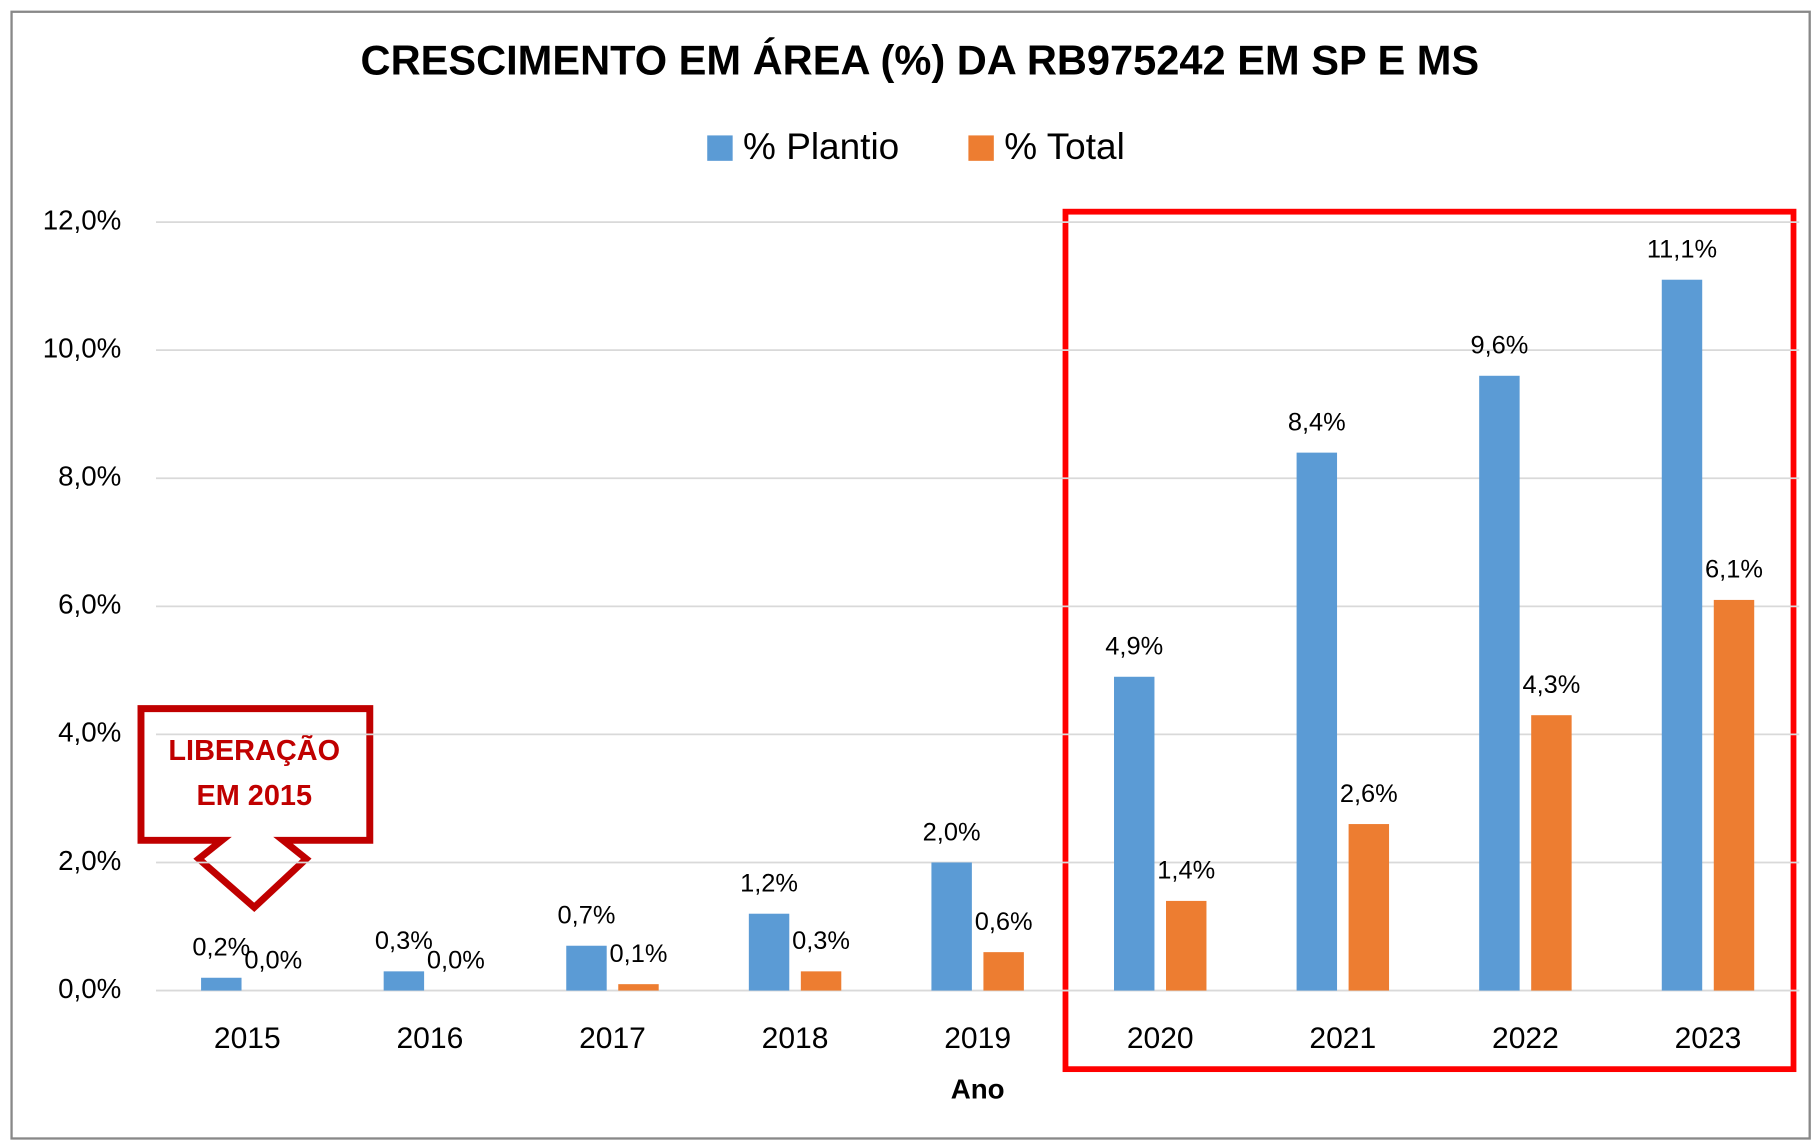  Describe the element at coordinates (1160, 1038) in the screenshot. I see `x-tick-label: 2020` at that location.